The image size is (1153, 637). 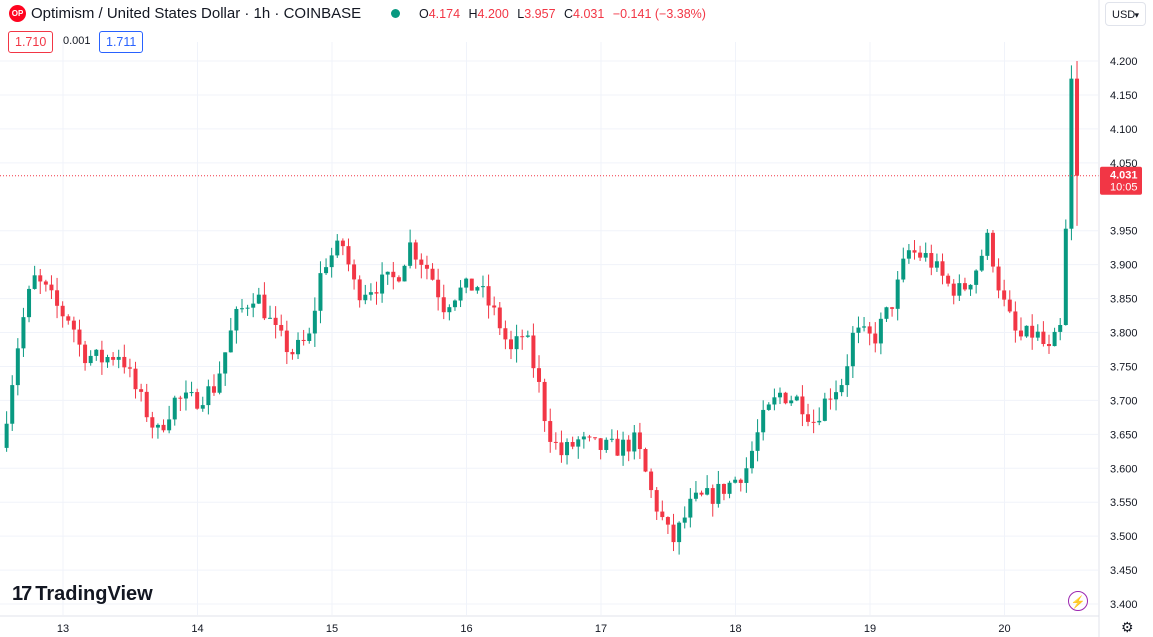 What do you see at coordinates (395, 13) in the screenshot?
I see `market-status-icon` at bounding box center [395, 13].